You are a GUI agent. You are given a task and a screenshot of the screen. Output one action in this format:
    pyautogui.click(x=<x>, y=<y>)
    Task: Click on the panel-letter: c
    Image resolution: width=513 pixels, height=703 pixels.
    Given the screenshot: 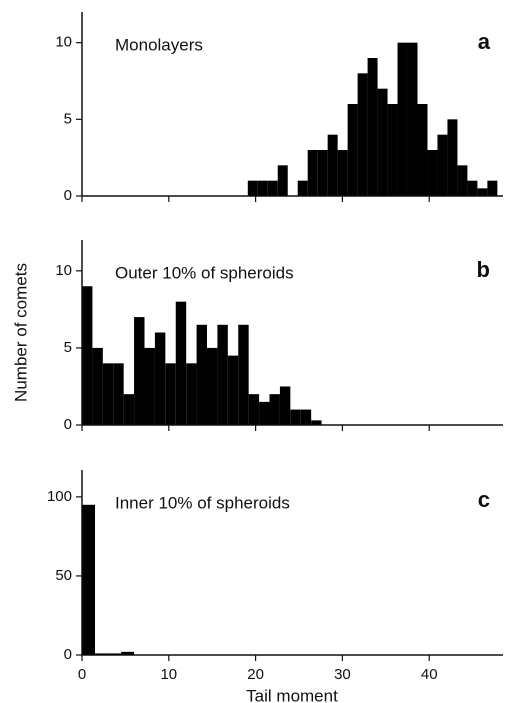 What is the action you would take?
    pyautogui.click(x=484, y=499)
    